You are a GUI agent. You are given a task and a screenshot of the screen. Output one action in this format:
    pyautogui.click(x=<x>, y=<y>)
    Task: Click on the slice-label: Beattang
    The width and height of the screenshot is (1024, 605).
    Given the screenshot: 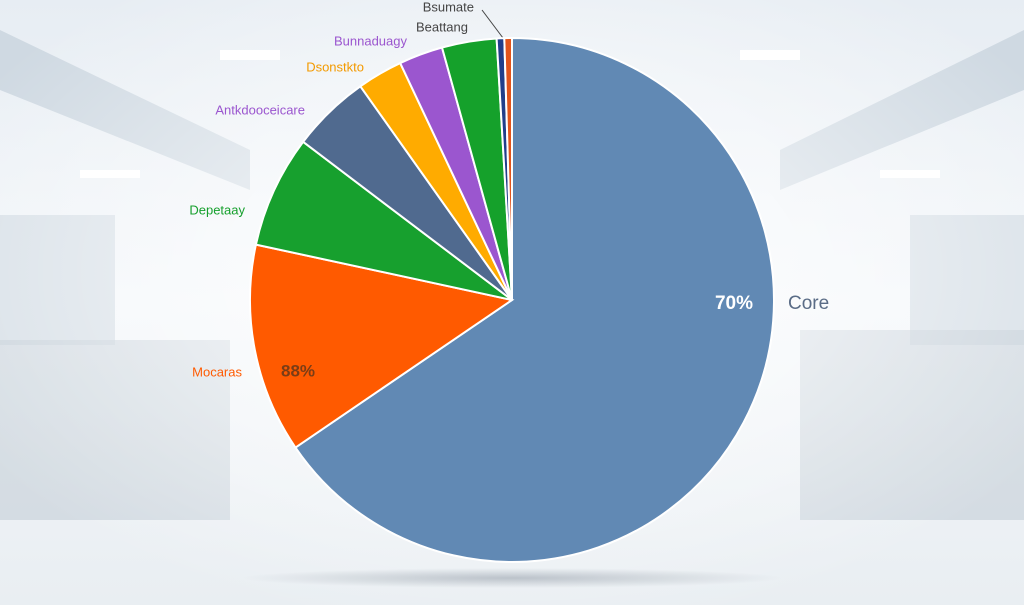 What is the action you would take?
    pyautogui.click(x=442, y=26)
    